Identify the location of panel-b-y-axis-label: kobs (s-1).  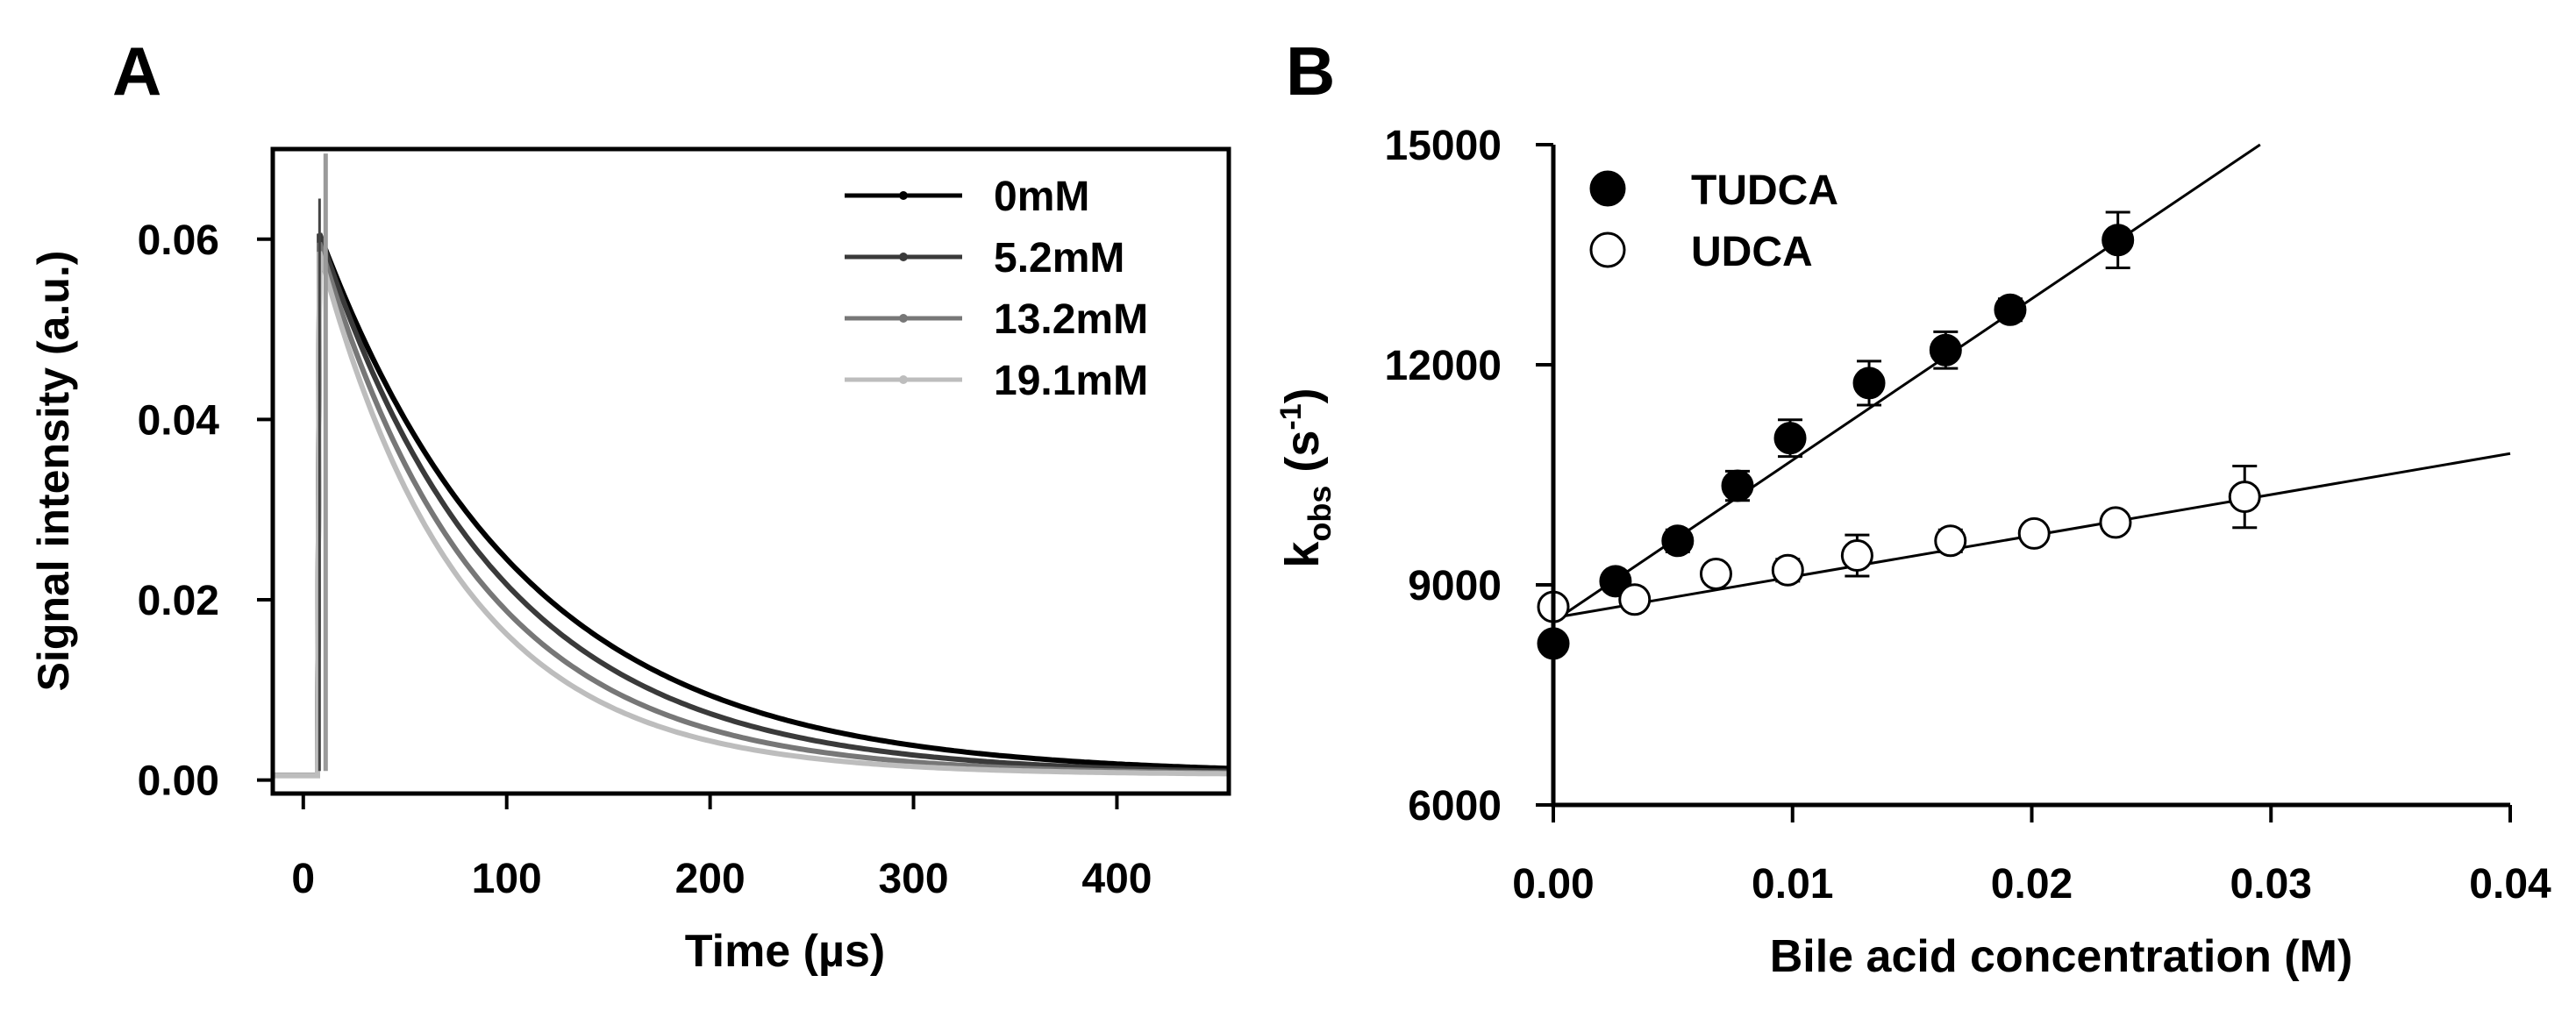
(1306, 477).